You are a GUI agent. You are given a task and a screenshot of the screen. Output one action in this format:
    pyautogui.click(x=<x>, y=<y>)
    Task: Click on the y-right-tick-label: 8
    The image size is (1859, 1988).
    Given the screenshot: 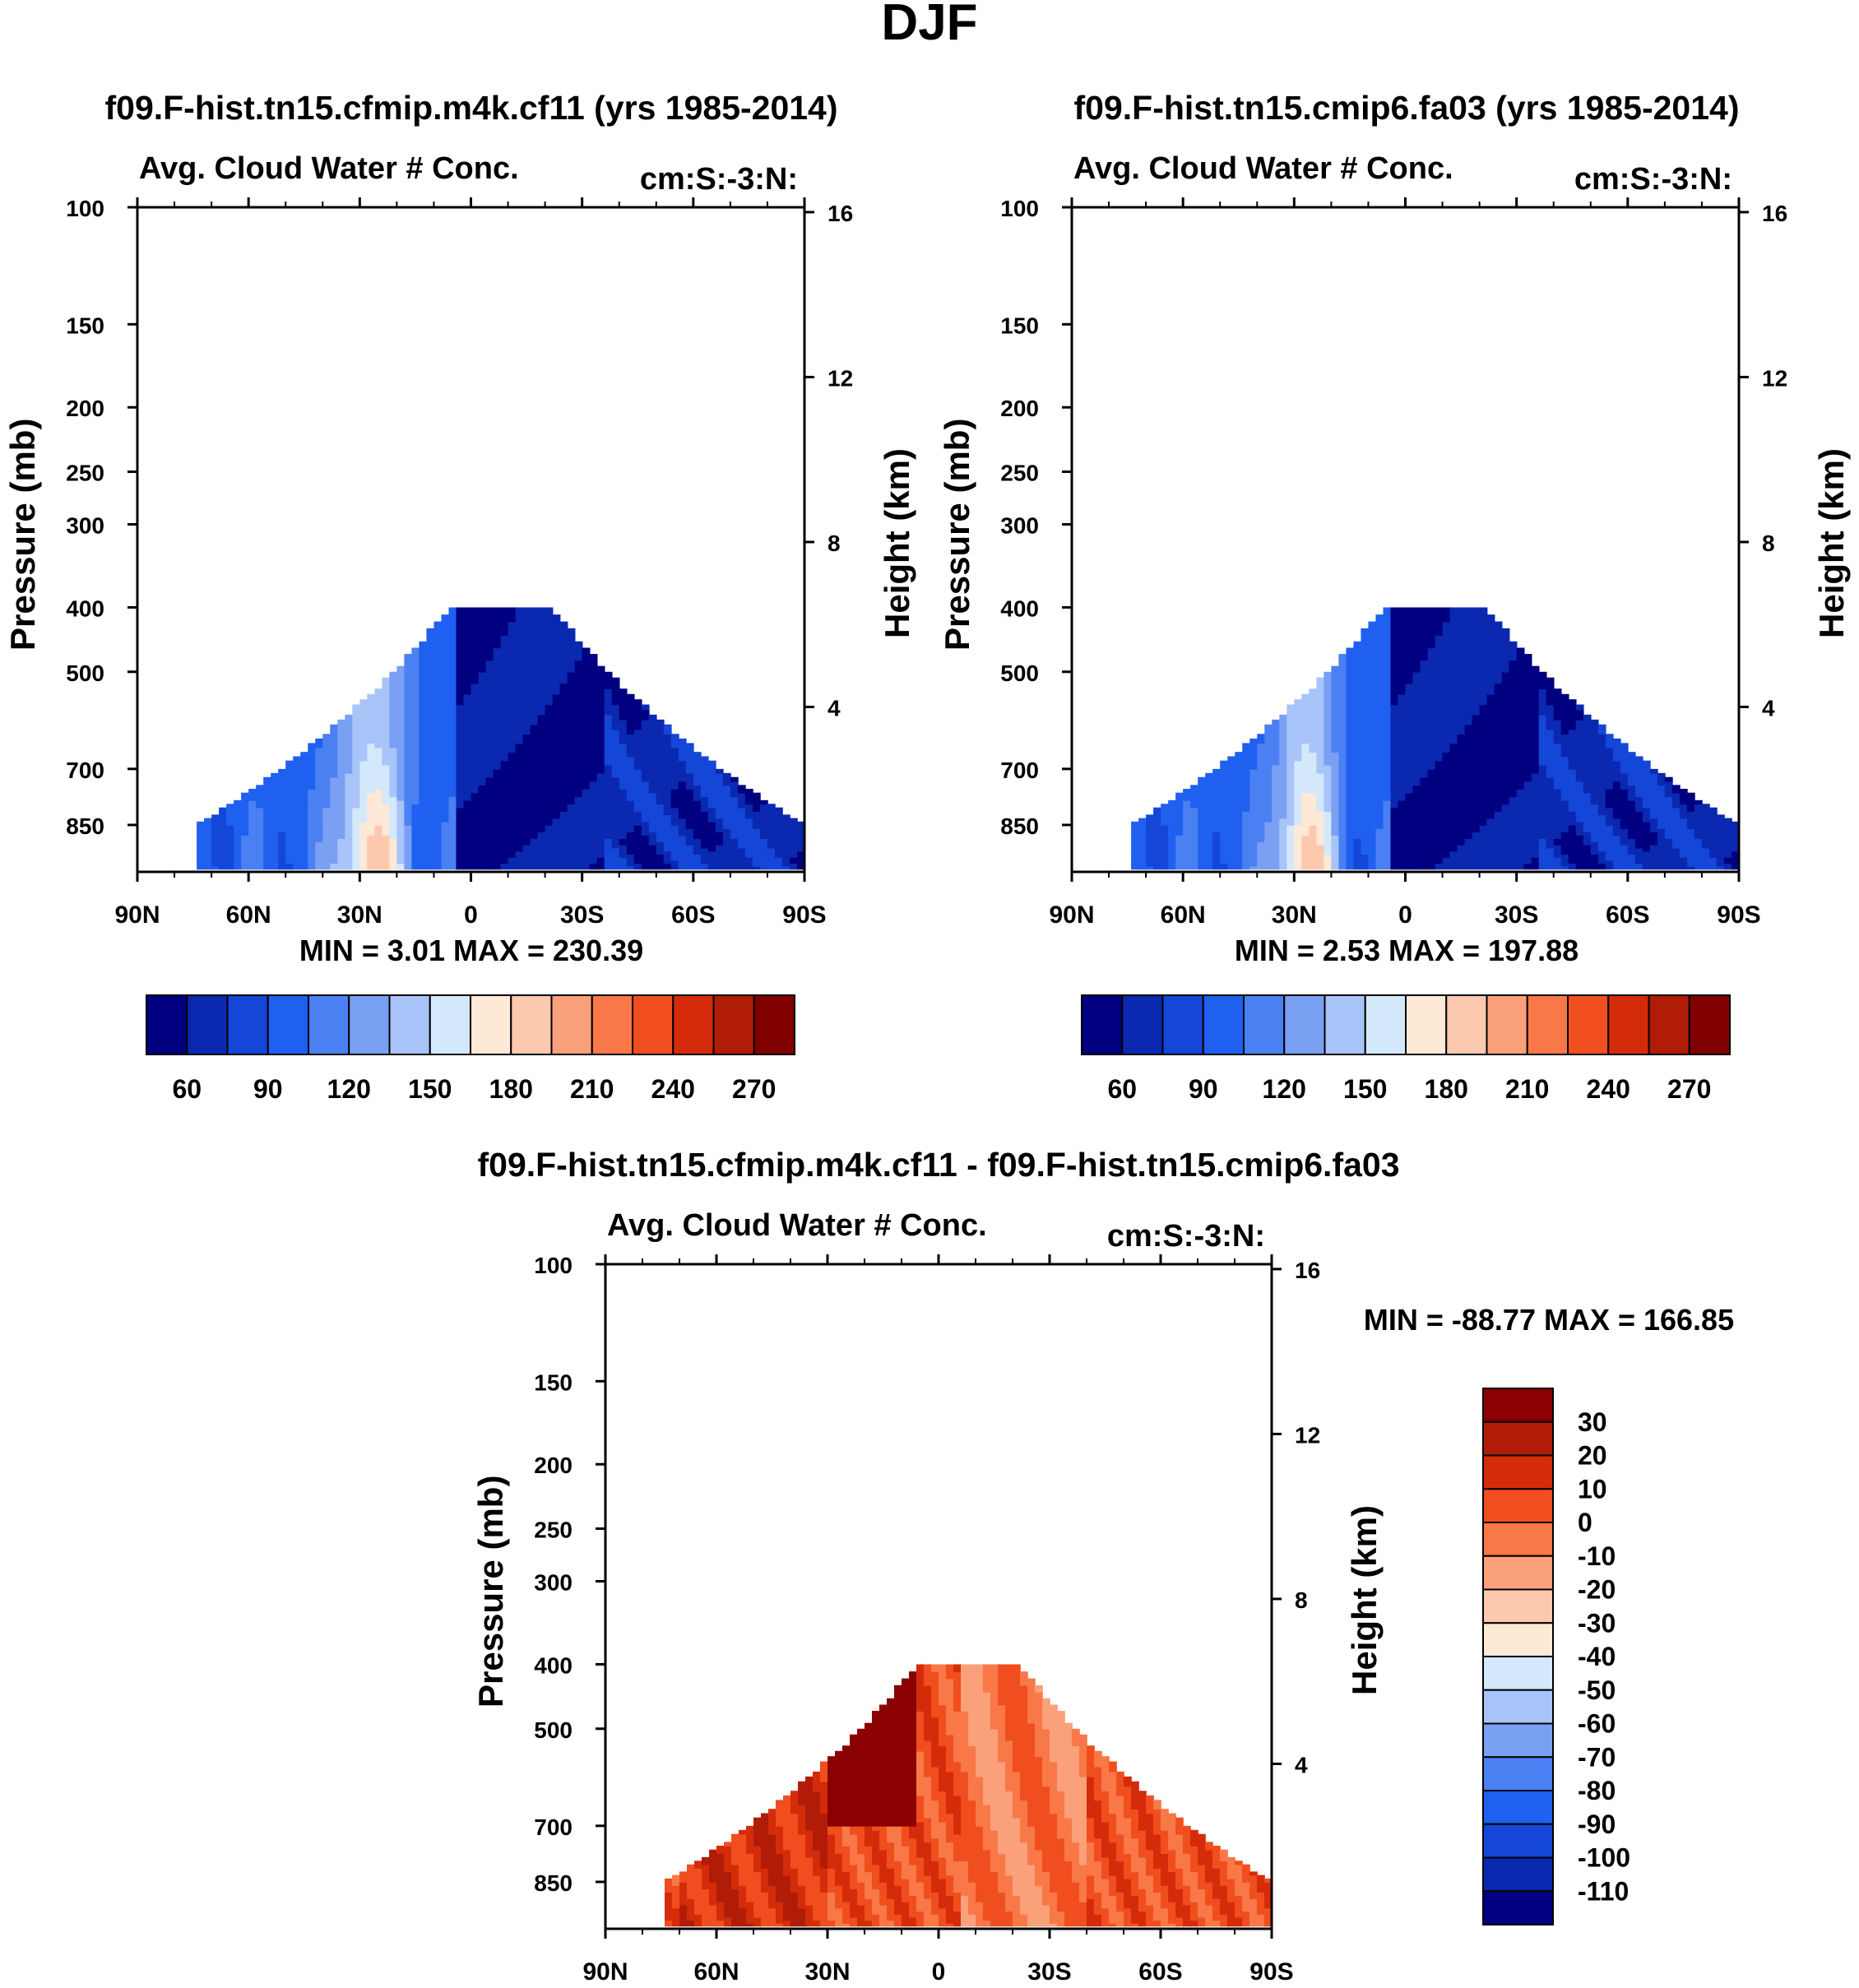 What is the action you would take?
    pyautogui.click(x=834, y=543)
    